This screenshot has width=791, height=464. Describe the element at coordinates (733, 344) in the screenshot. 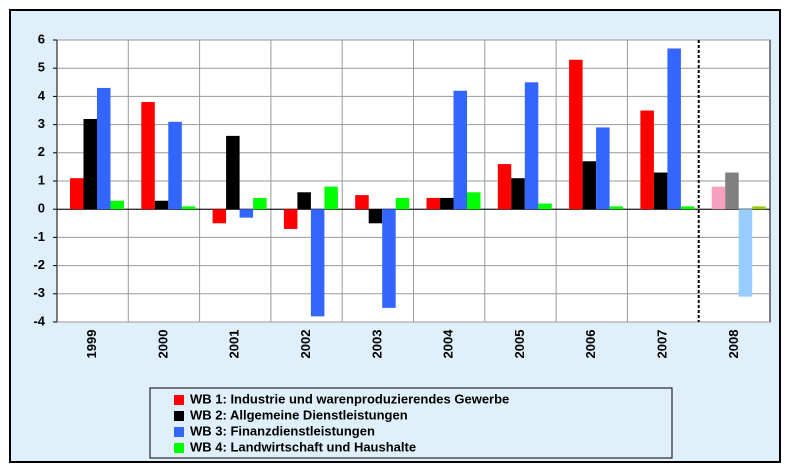

I see `x-tick-label: 2008` at that location.